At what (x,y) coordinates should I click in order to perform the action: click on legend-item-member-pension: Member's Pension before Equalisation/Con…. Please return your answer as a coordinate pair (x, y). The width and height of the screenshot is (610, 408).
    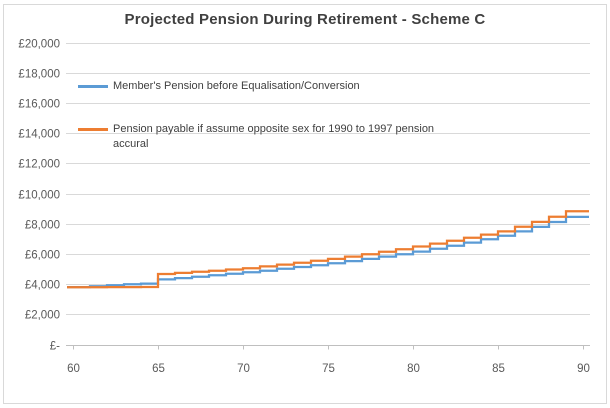
    Looking at the image, I should click on (219, 86).